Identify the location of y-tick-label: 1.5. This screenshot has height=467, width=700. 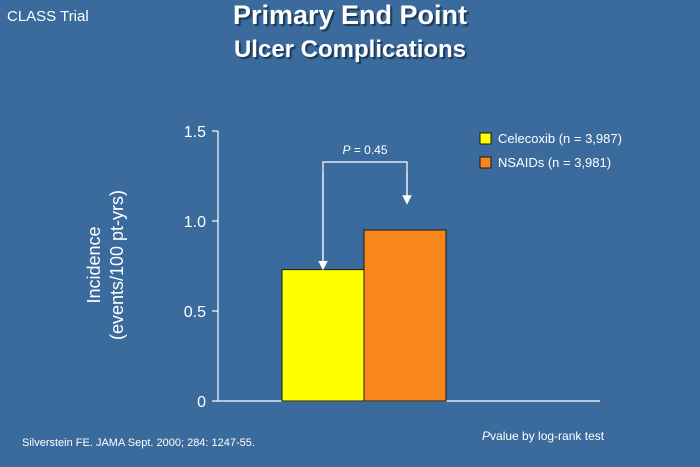
(195, 132).